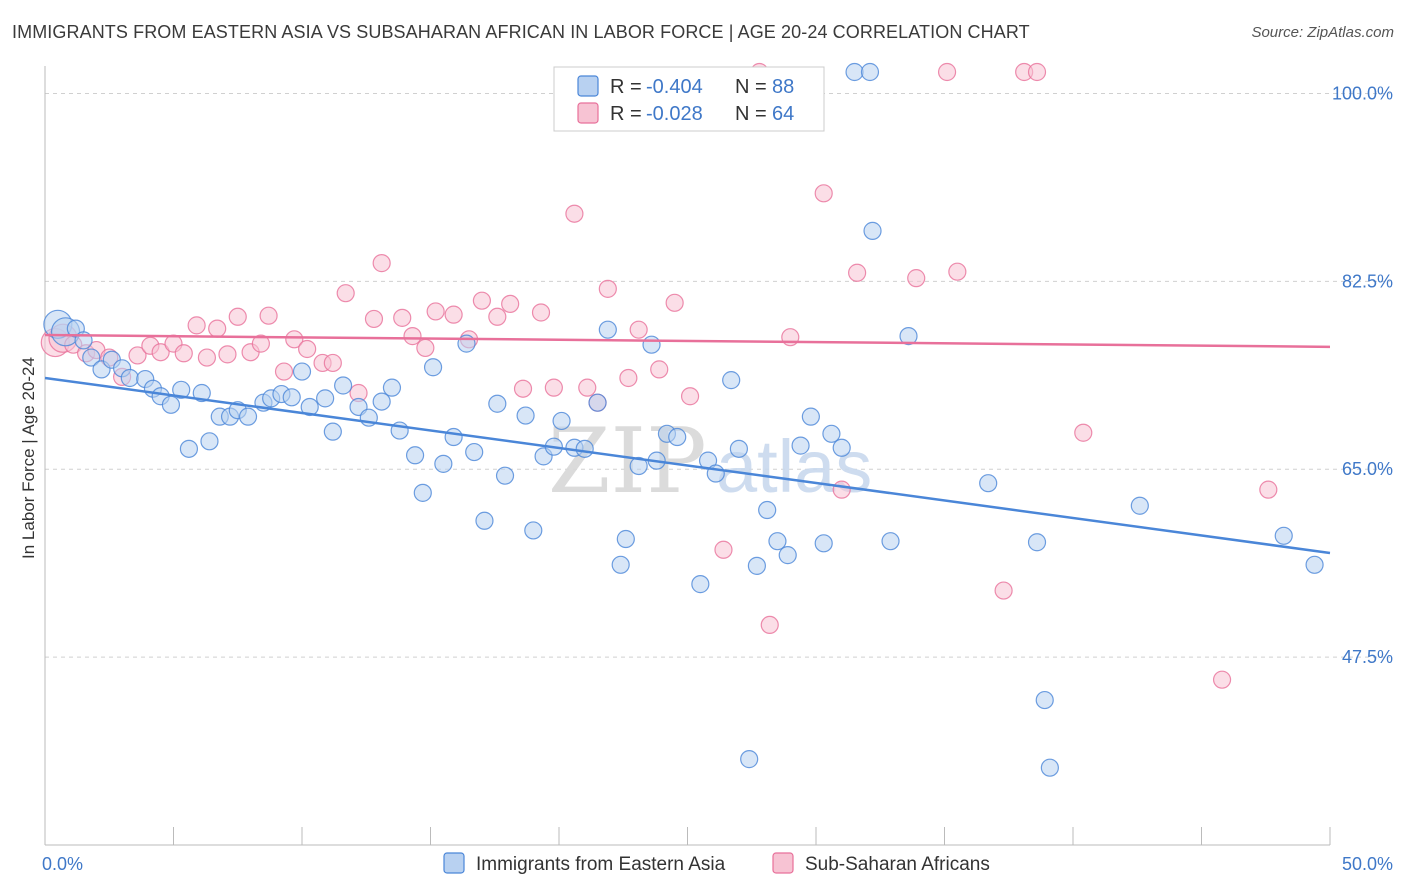 The width and height of the screenshot is (1406, 892). I want to click on y-tick-label: 100.0%, so click(1362, 93).